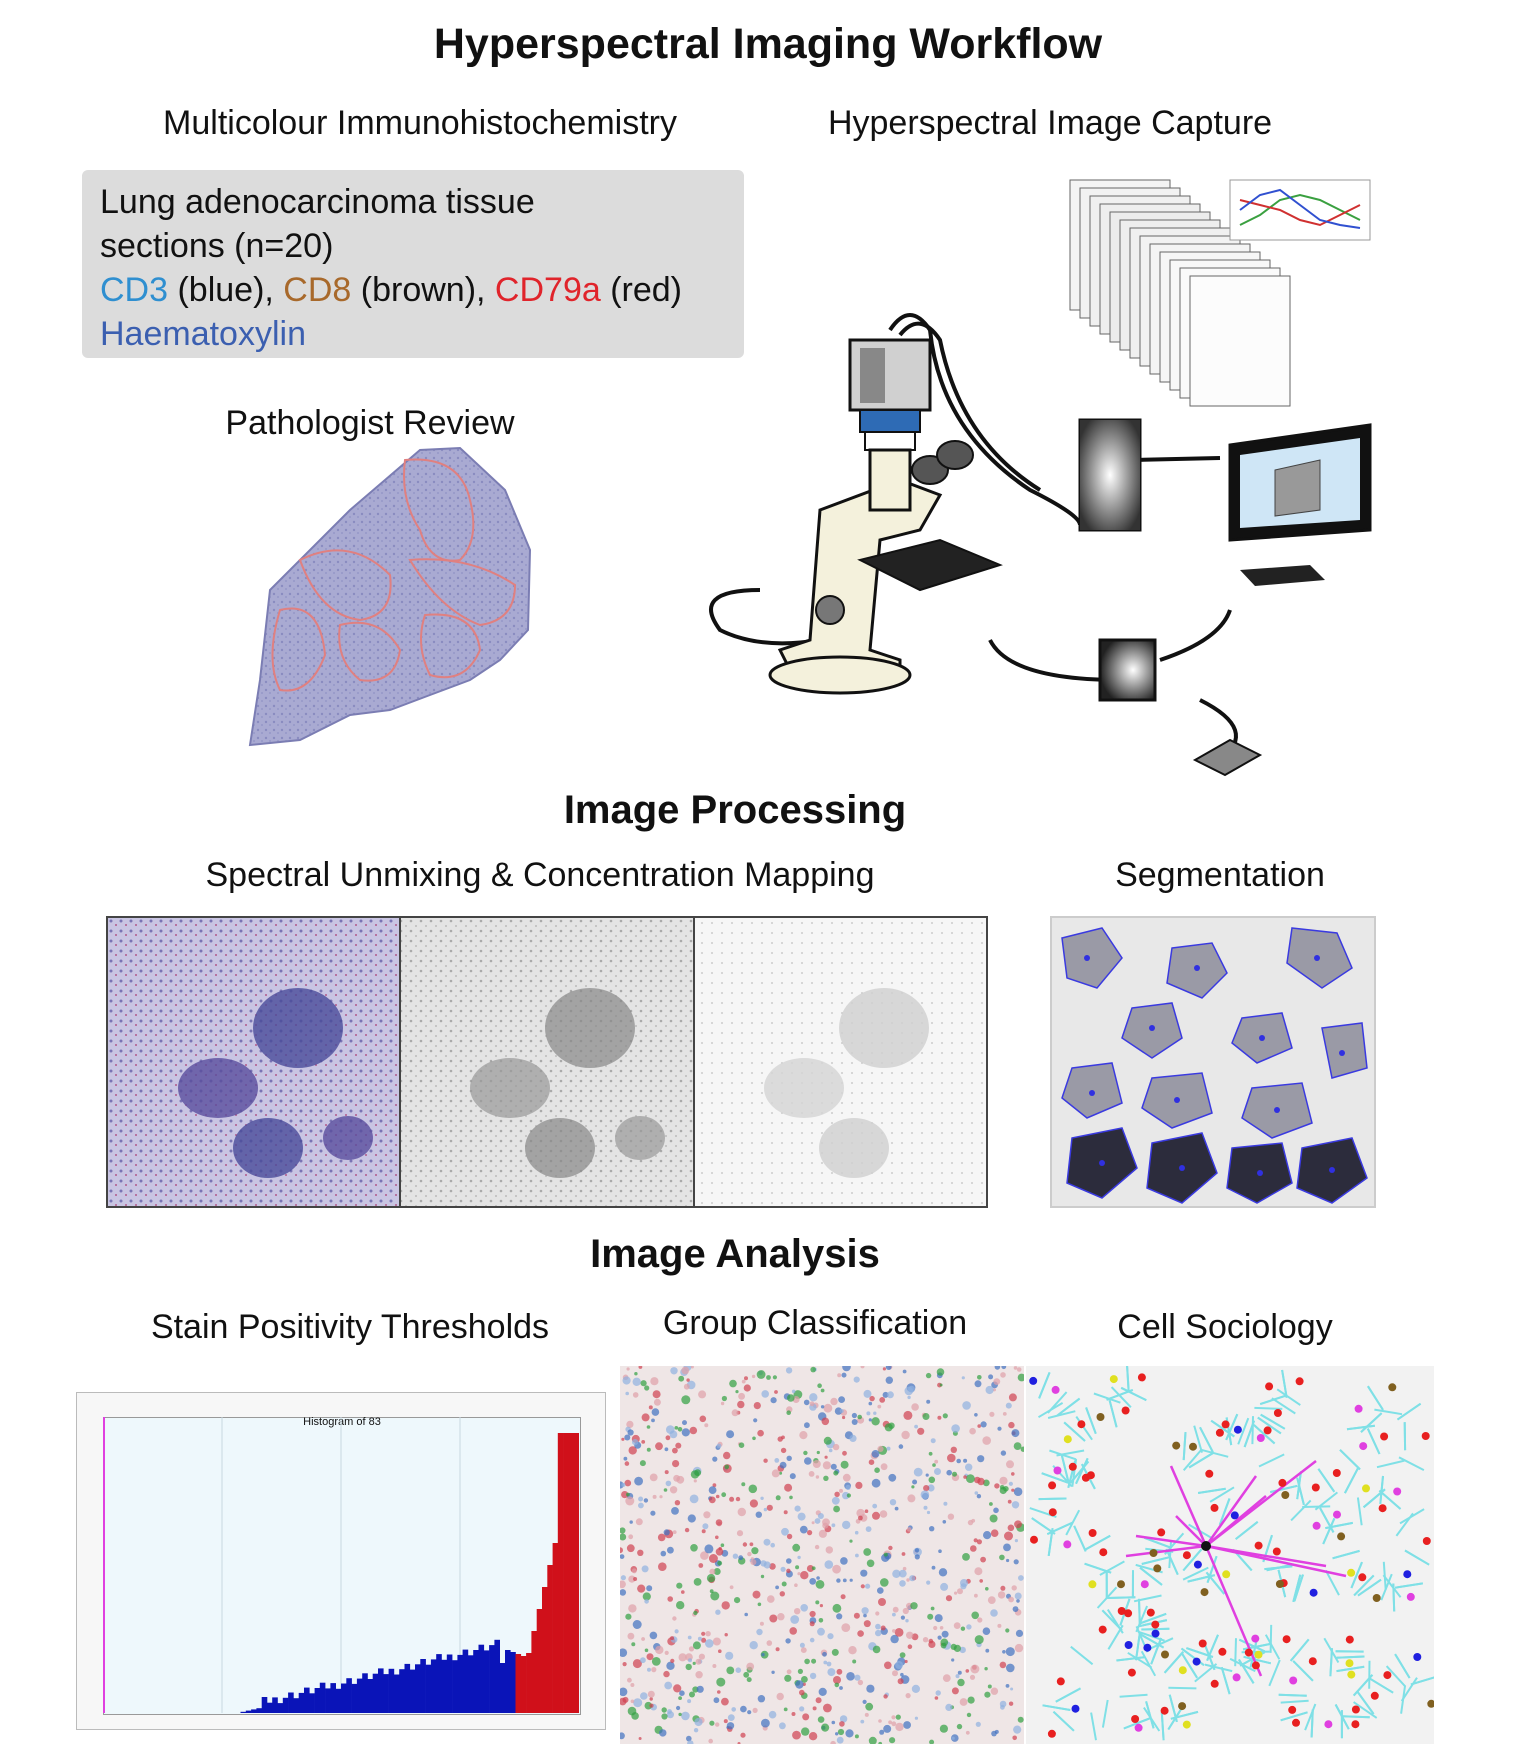  What do you see at coordinates (1050, 123) in the screenshot?
I see `capture-heading: Hyperspectral Image Capture` at bounding box center [1050, 123].